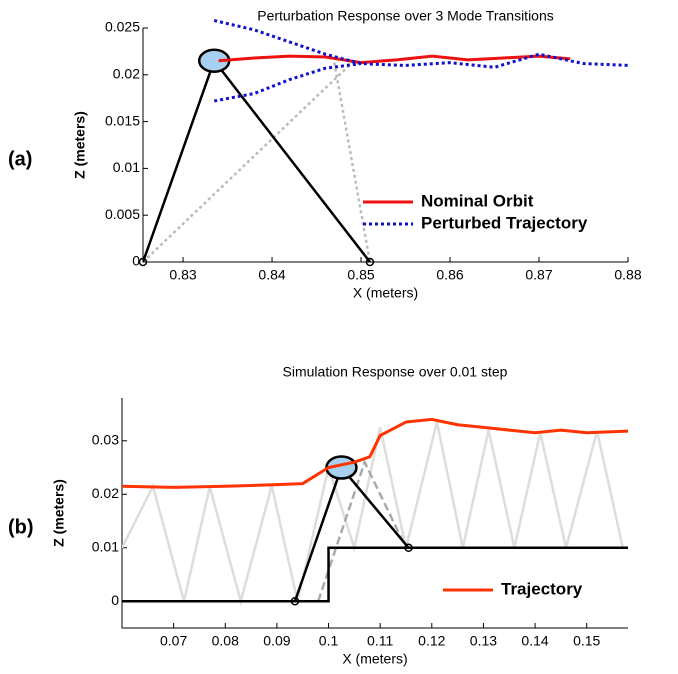 The height and width of the screenshot is (674, 678). I want to click on x-tick-label: 0.11, so click(380, 641).